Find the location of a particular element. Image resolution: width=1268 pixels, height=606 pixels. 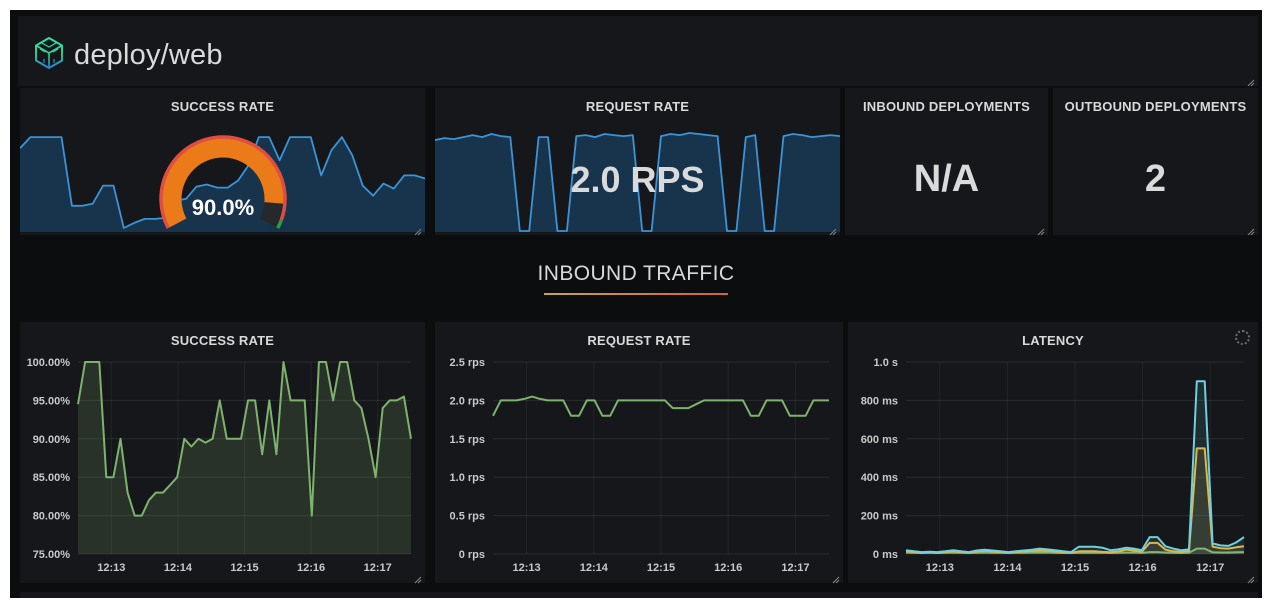

section-underline is located at coordinates (636, 294).